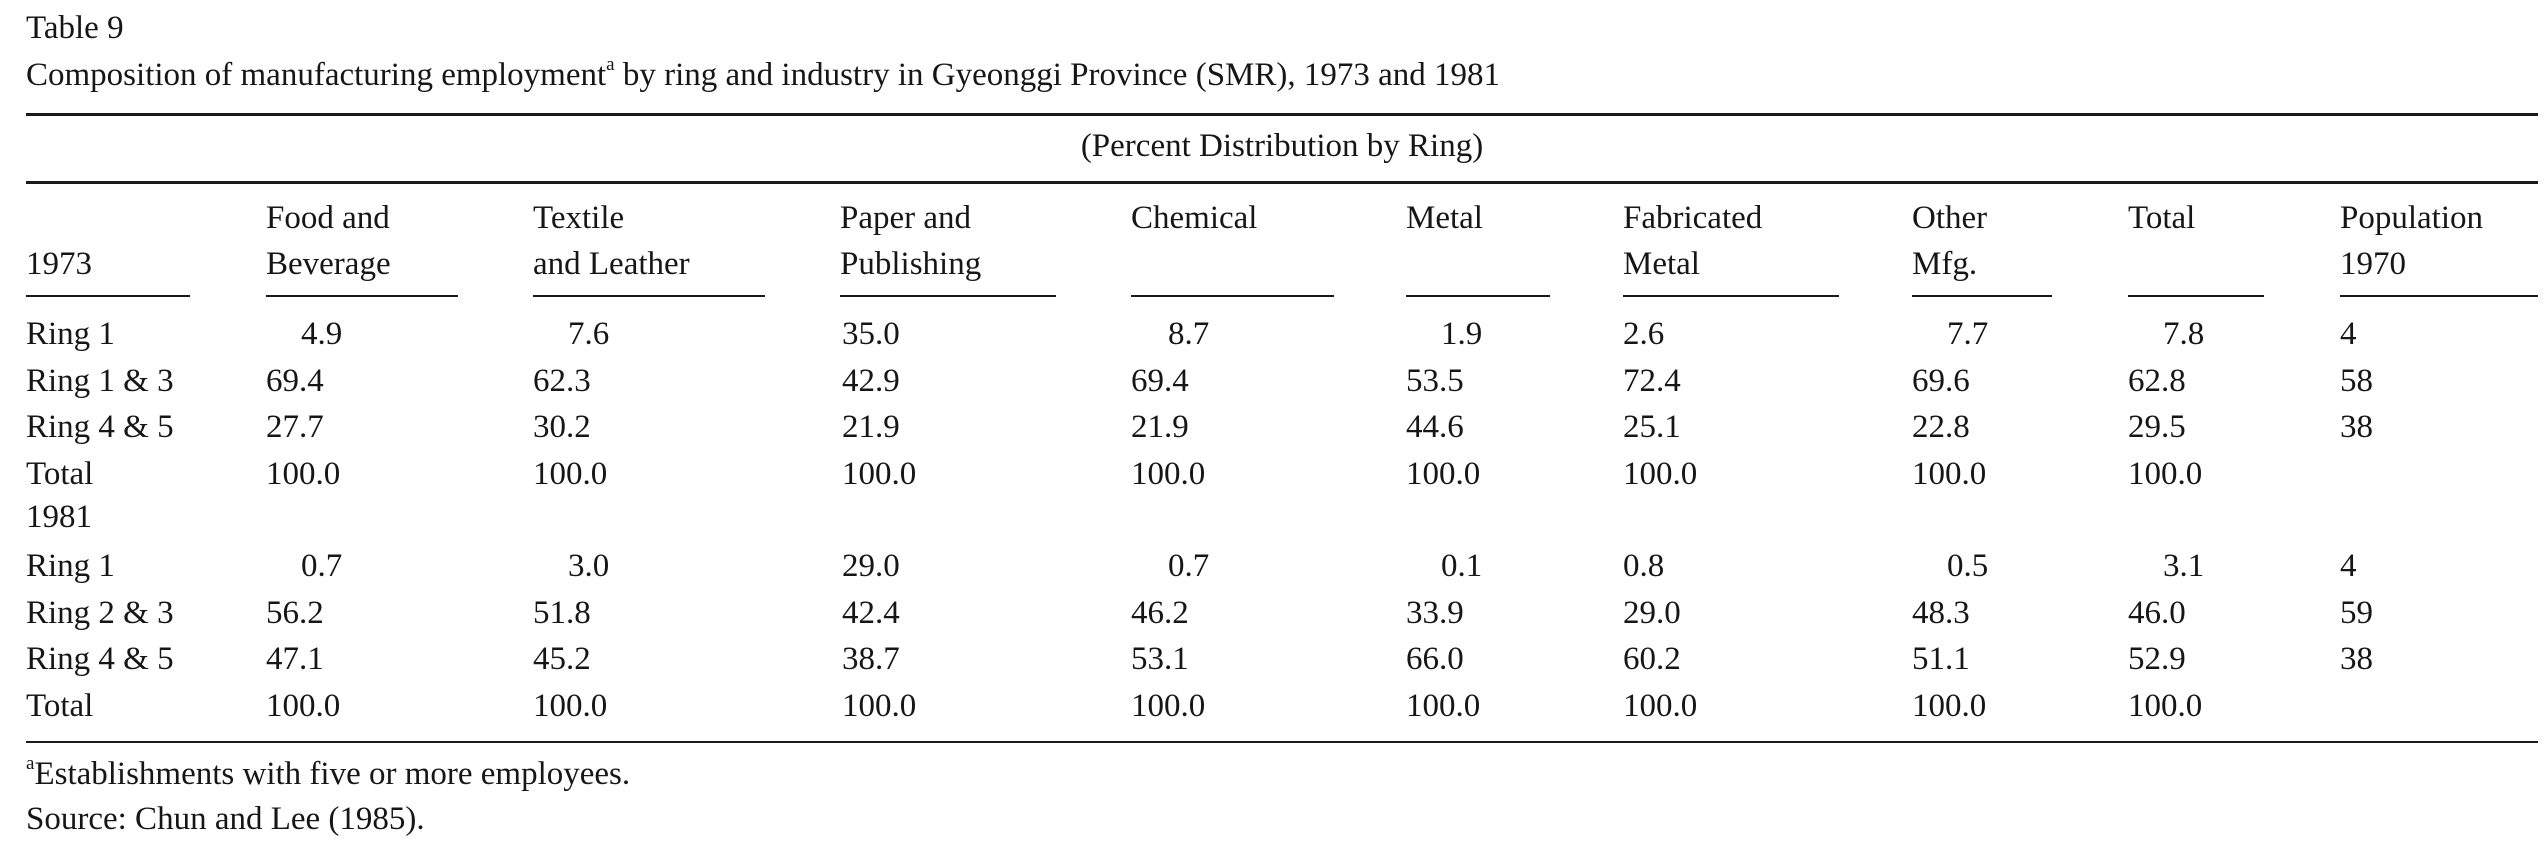  Describe the element at coordinates (100, 612) in the screenshot. I see `row-label: Ring 2 & 3` at that location.